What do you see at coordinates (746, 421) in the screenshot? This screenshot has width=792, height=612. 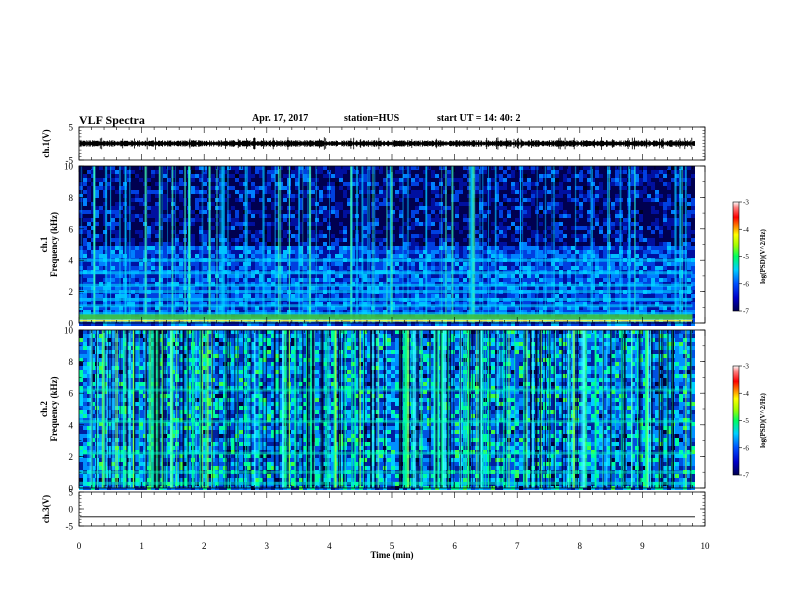 I see `colorbar-tick-label: -5` at bounding box center [746, 421].